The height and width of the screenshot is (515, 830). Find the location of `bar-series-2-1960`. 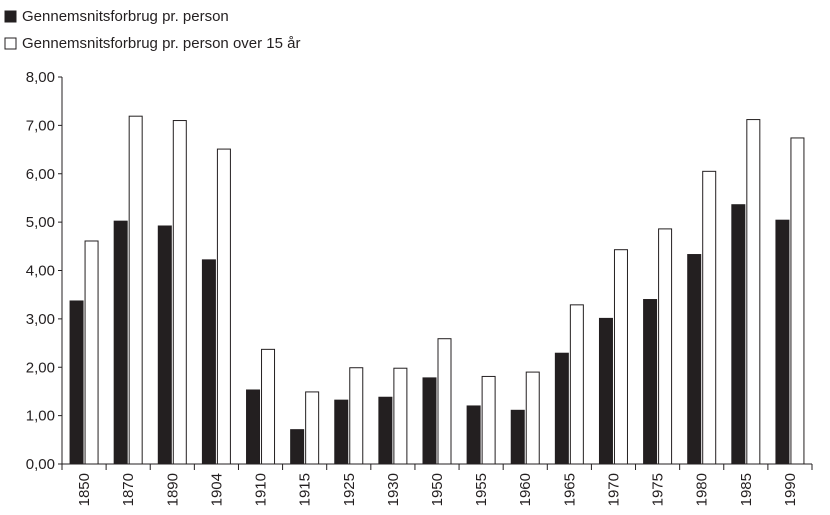

bar-series-2-1960 is located at coordinates (532, 418).